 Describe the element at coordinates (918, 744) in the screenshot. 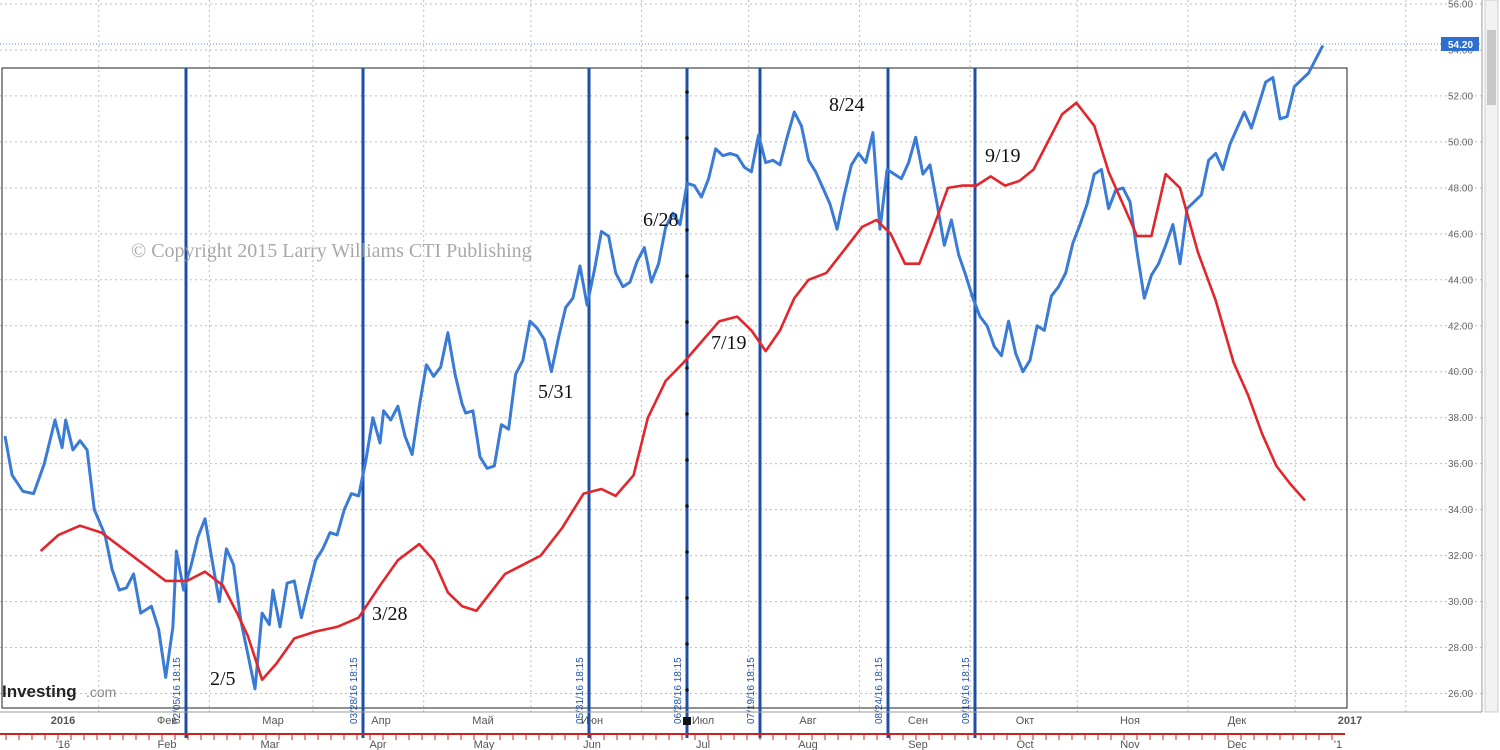

I see `x-secondary-tick-label: Sep` at that location.